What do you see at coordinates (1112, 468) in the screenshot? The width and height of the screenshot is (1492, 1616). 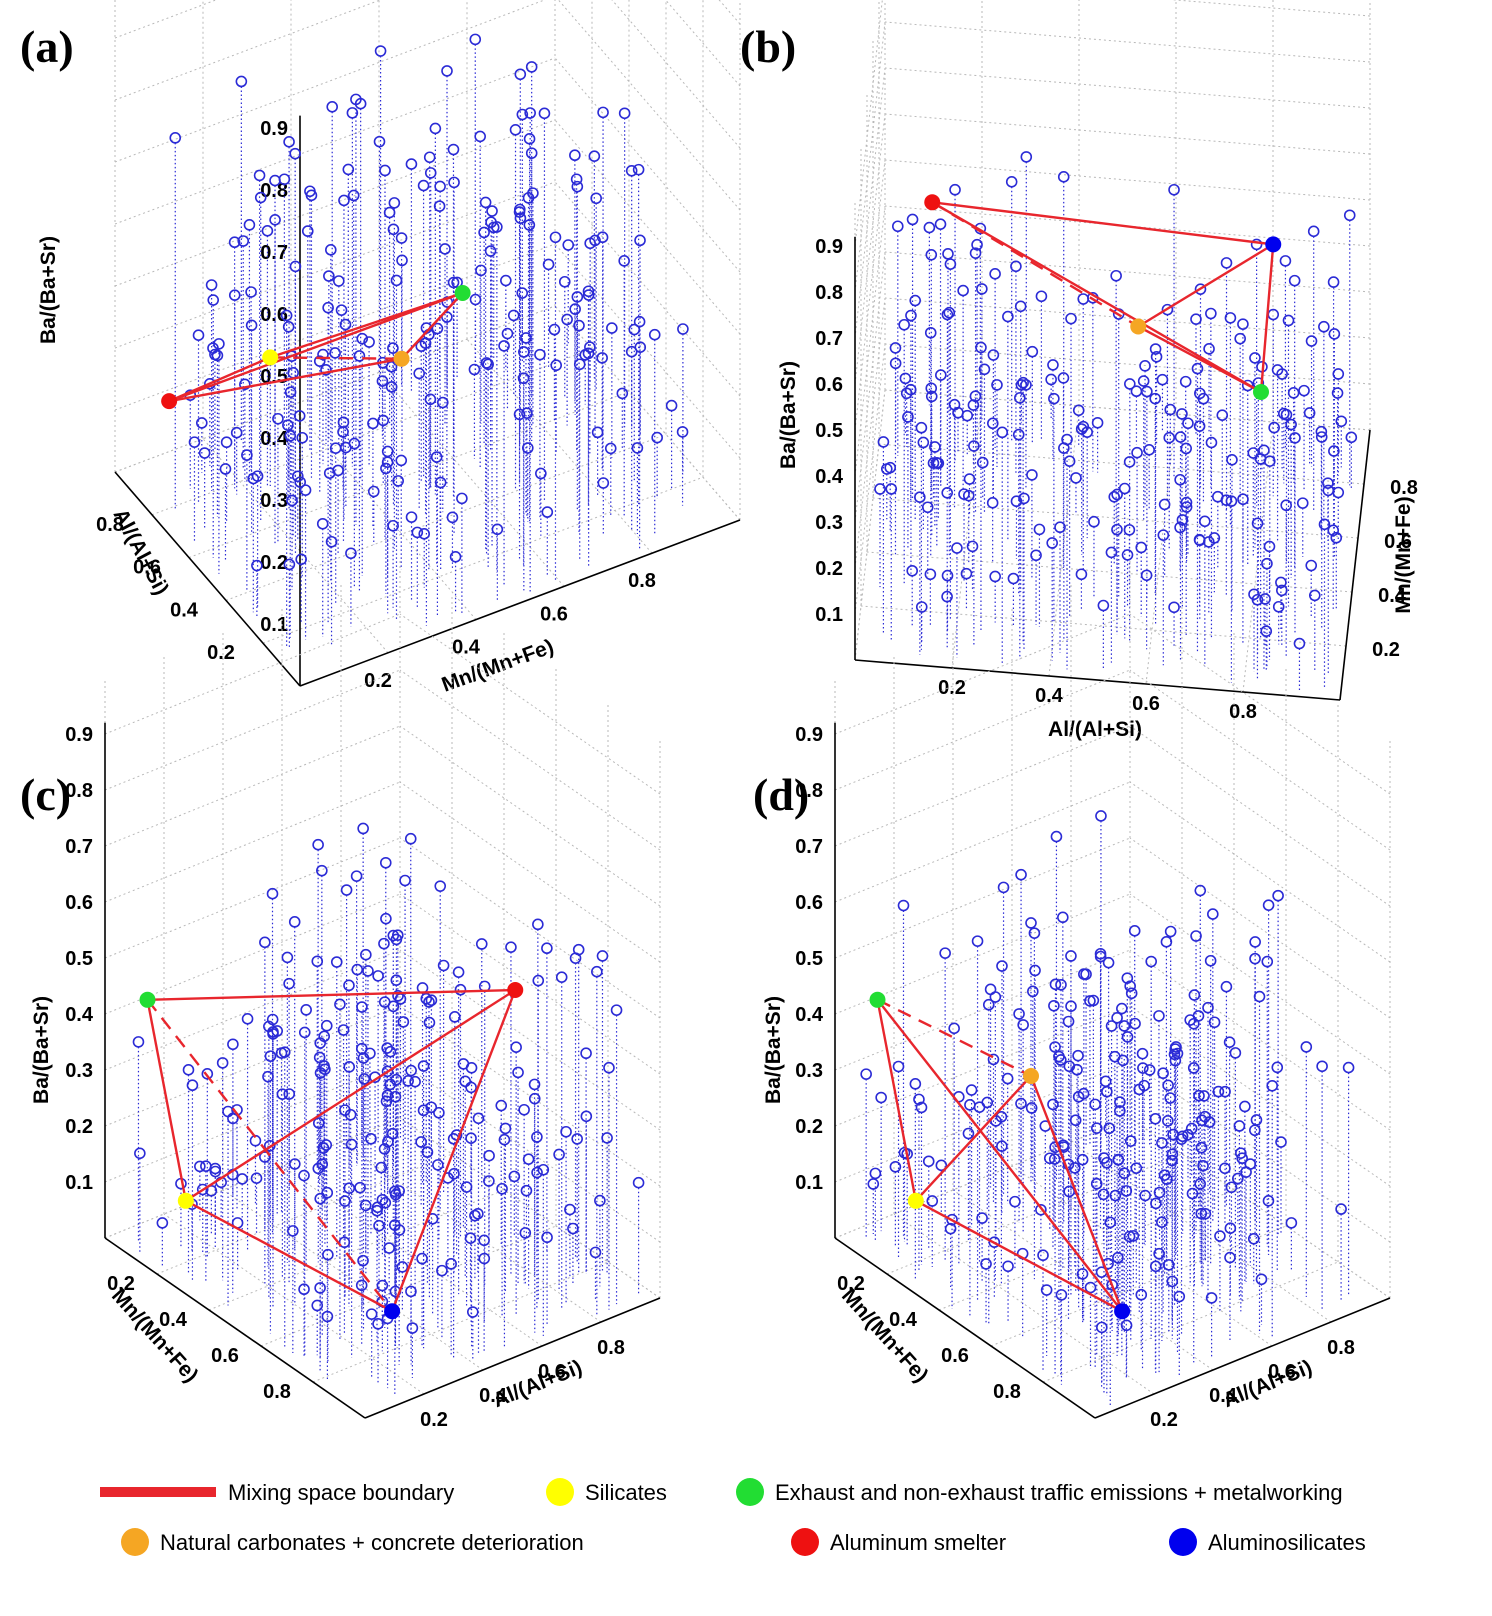 I see `axes-frame` at bounding box center [1112, 468].